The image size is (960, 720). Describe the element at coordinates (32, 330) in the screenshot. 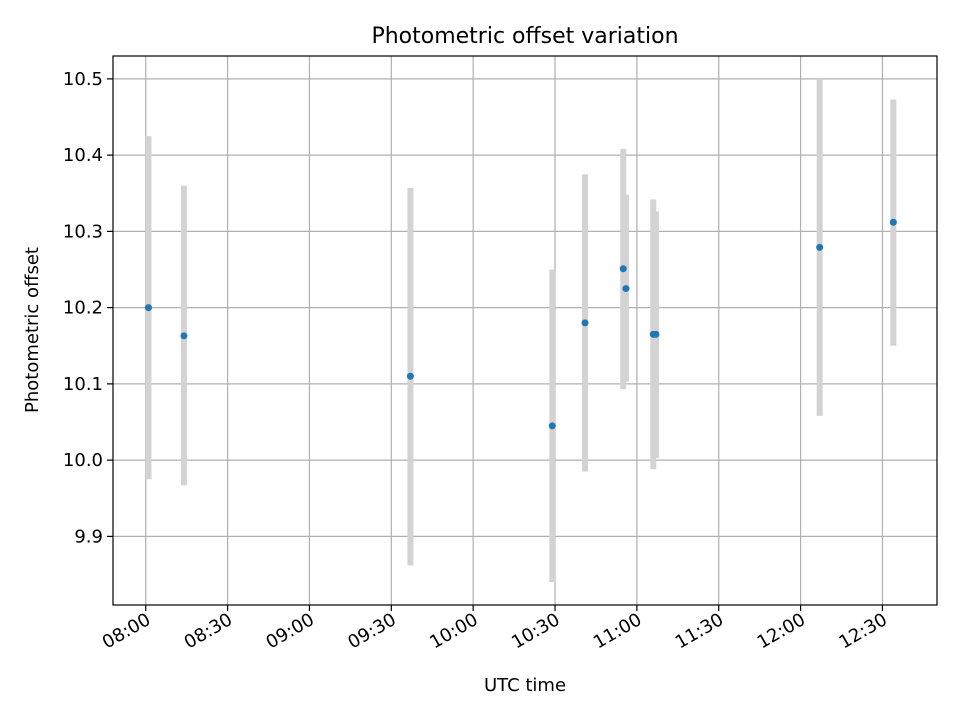

I see `y-axis-label: Photometric offset` at that location.